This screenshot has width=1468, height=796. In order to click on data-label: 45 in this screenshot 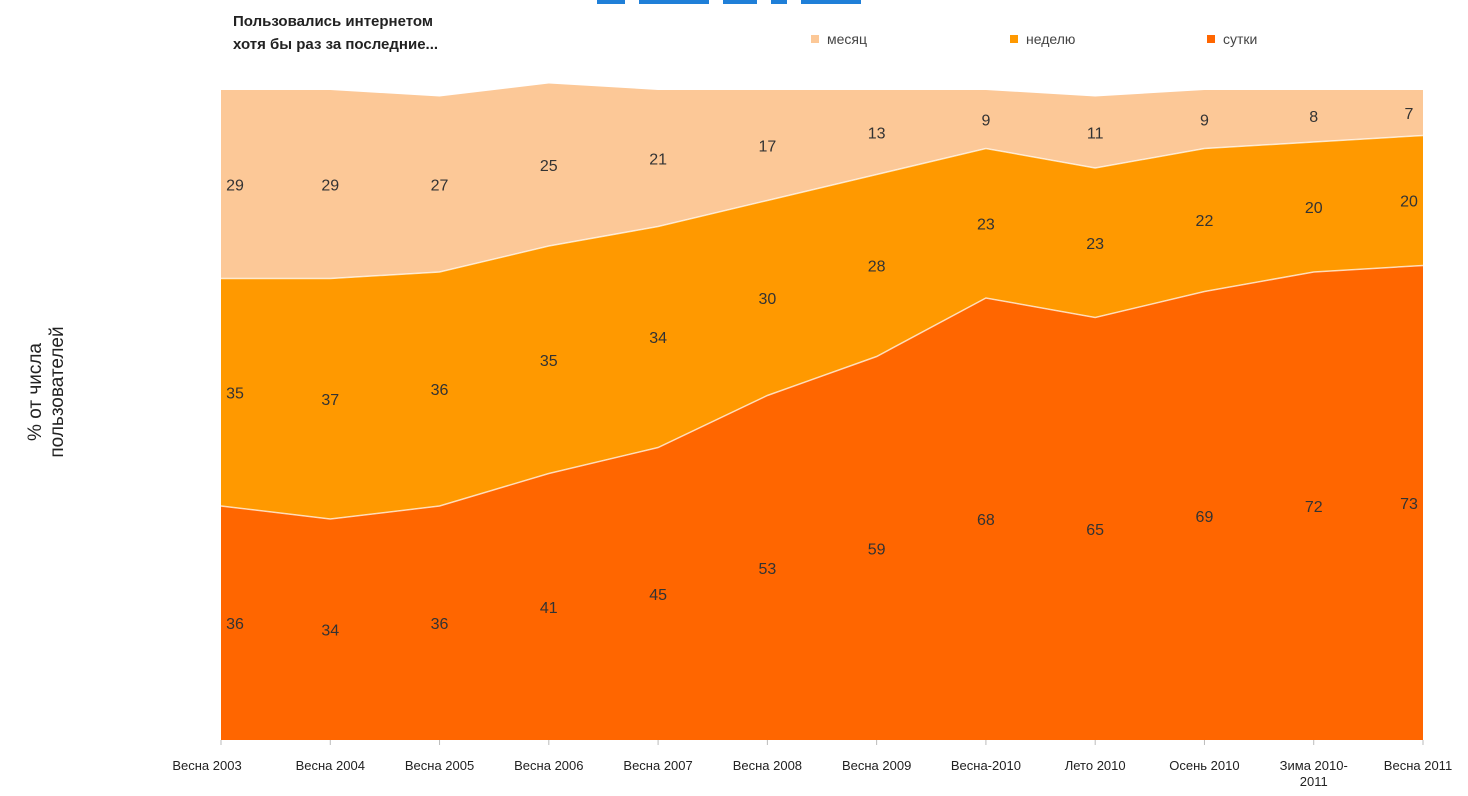, I will do `click(658, 595)`.